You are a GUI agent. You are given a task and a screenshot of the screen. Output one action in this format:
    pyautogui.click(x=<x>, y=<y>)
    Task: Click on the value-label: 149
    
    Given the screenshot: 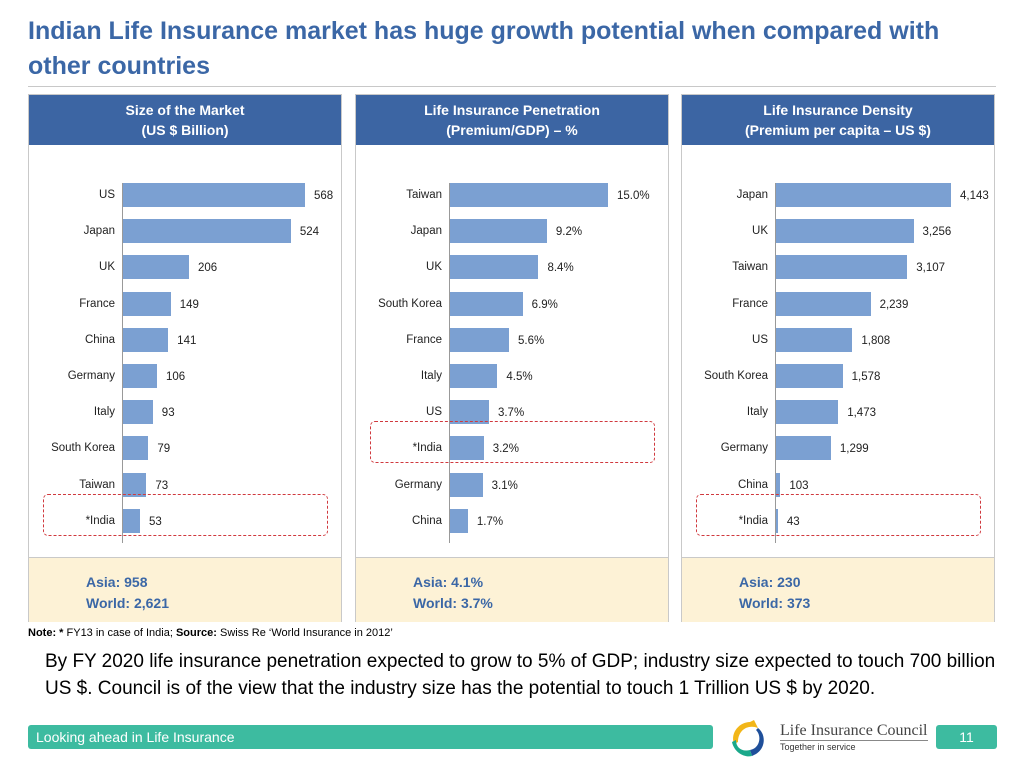 What is the action you would take?
    pyautogui.click(x=189, y=304)
    